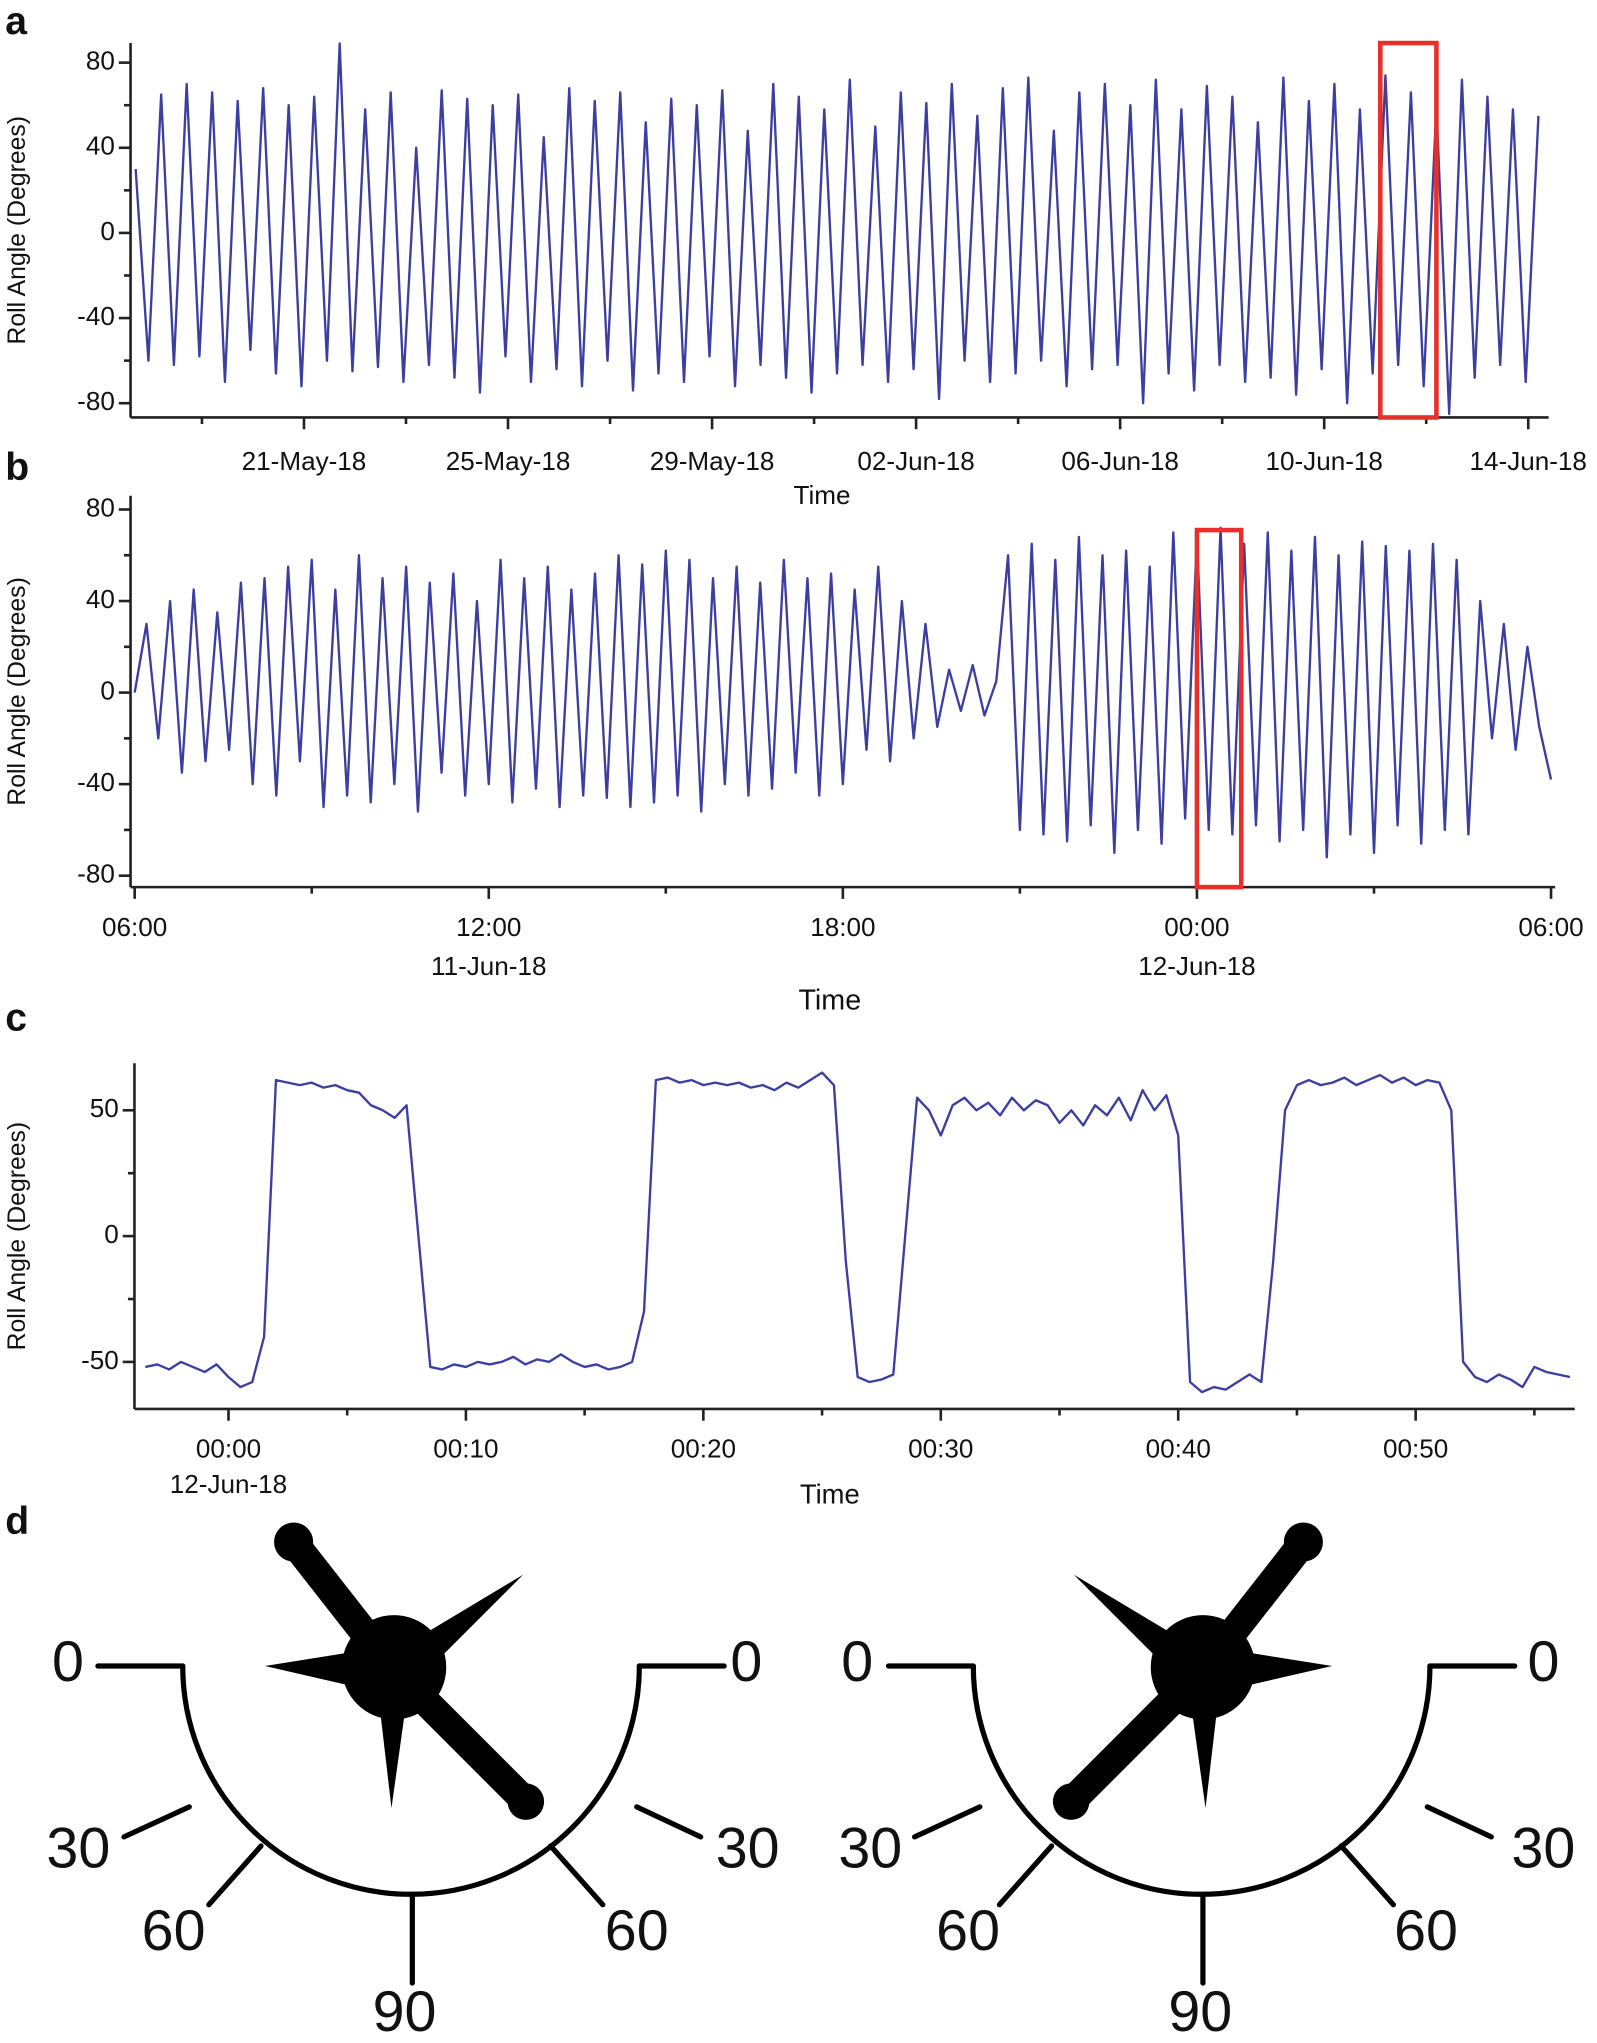 This screenshot has height=2043, width=1597. I want to click on x-tick-label: 06-Jun-18, so click(1119, 461).